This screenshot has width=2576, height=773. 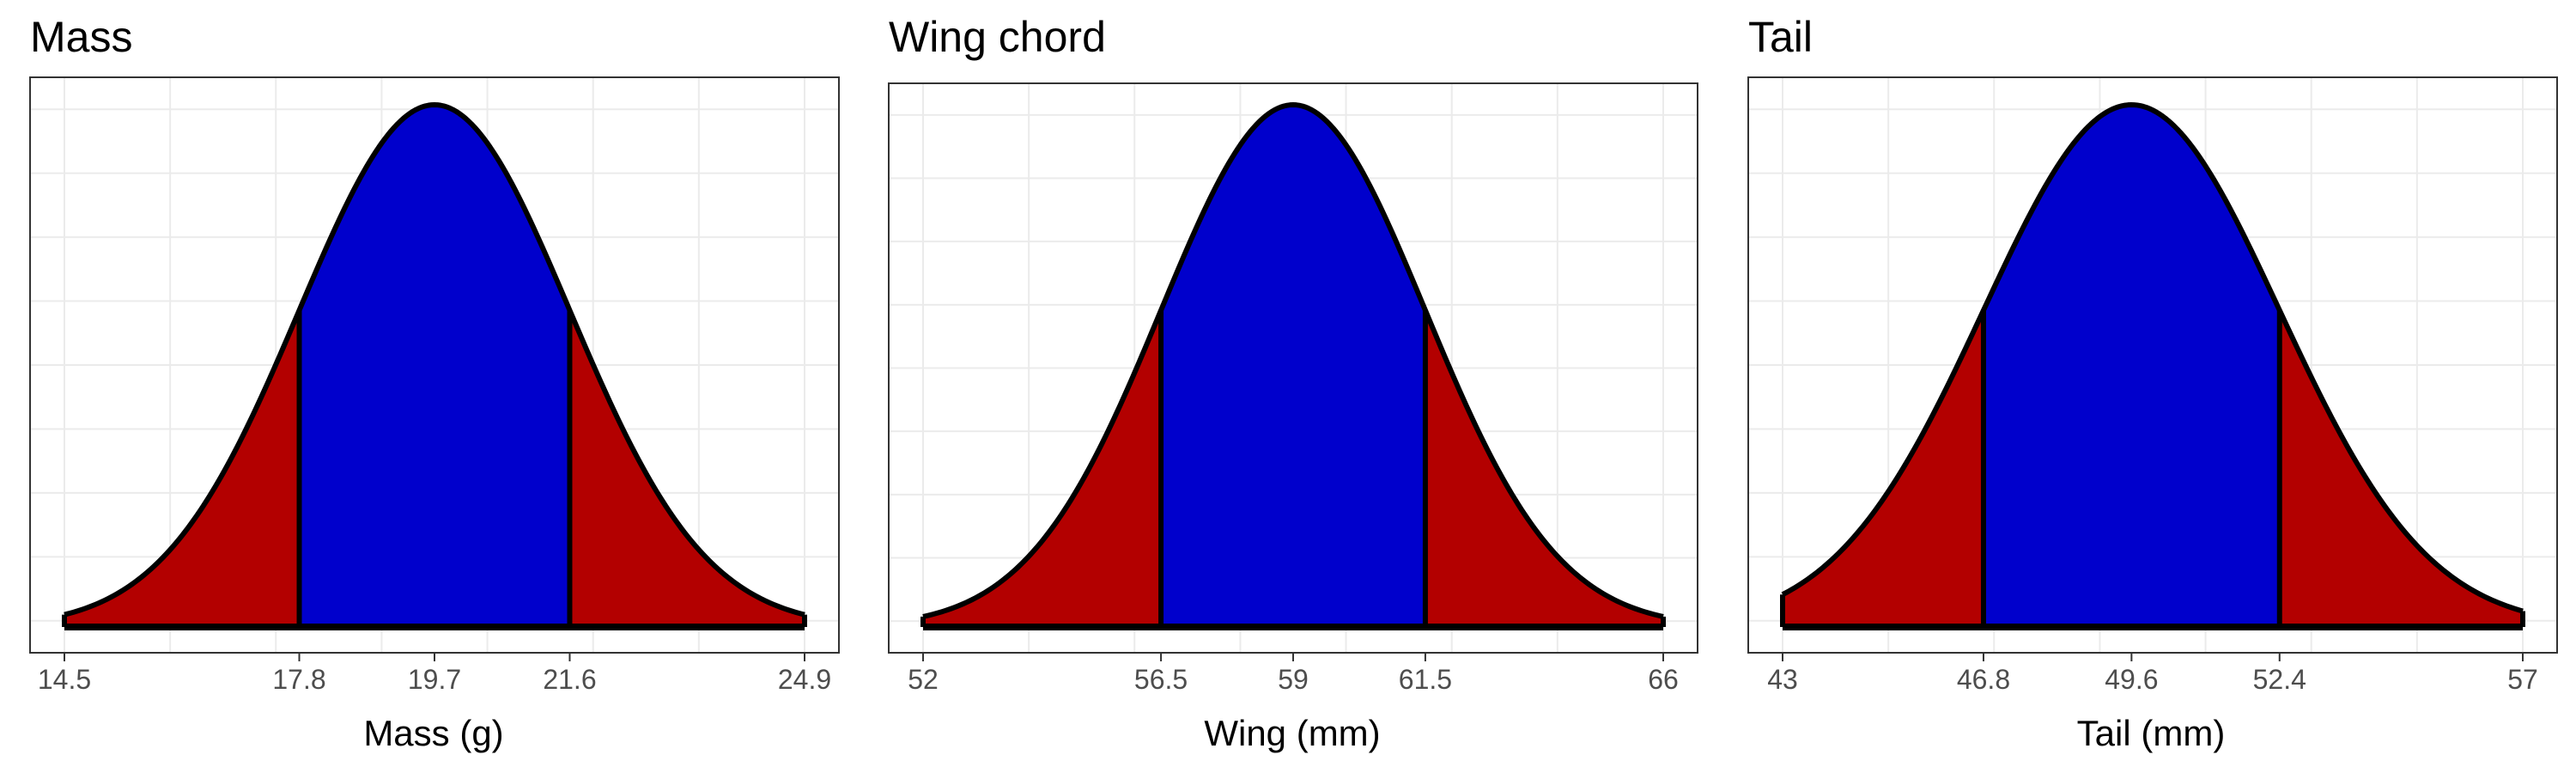 What do you see at coordinates (1664, 679) in the screenshot?
I see `x-tick-label: 66` at bounding box center [1664, 679].